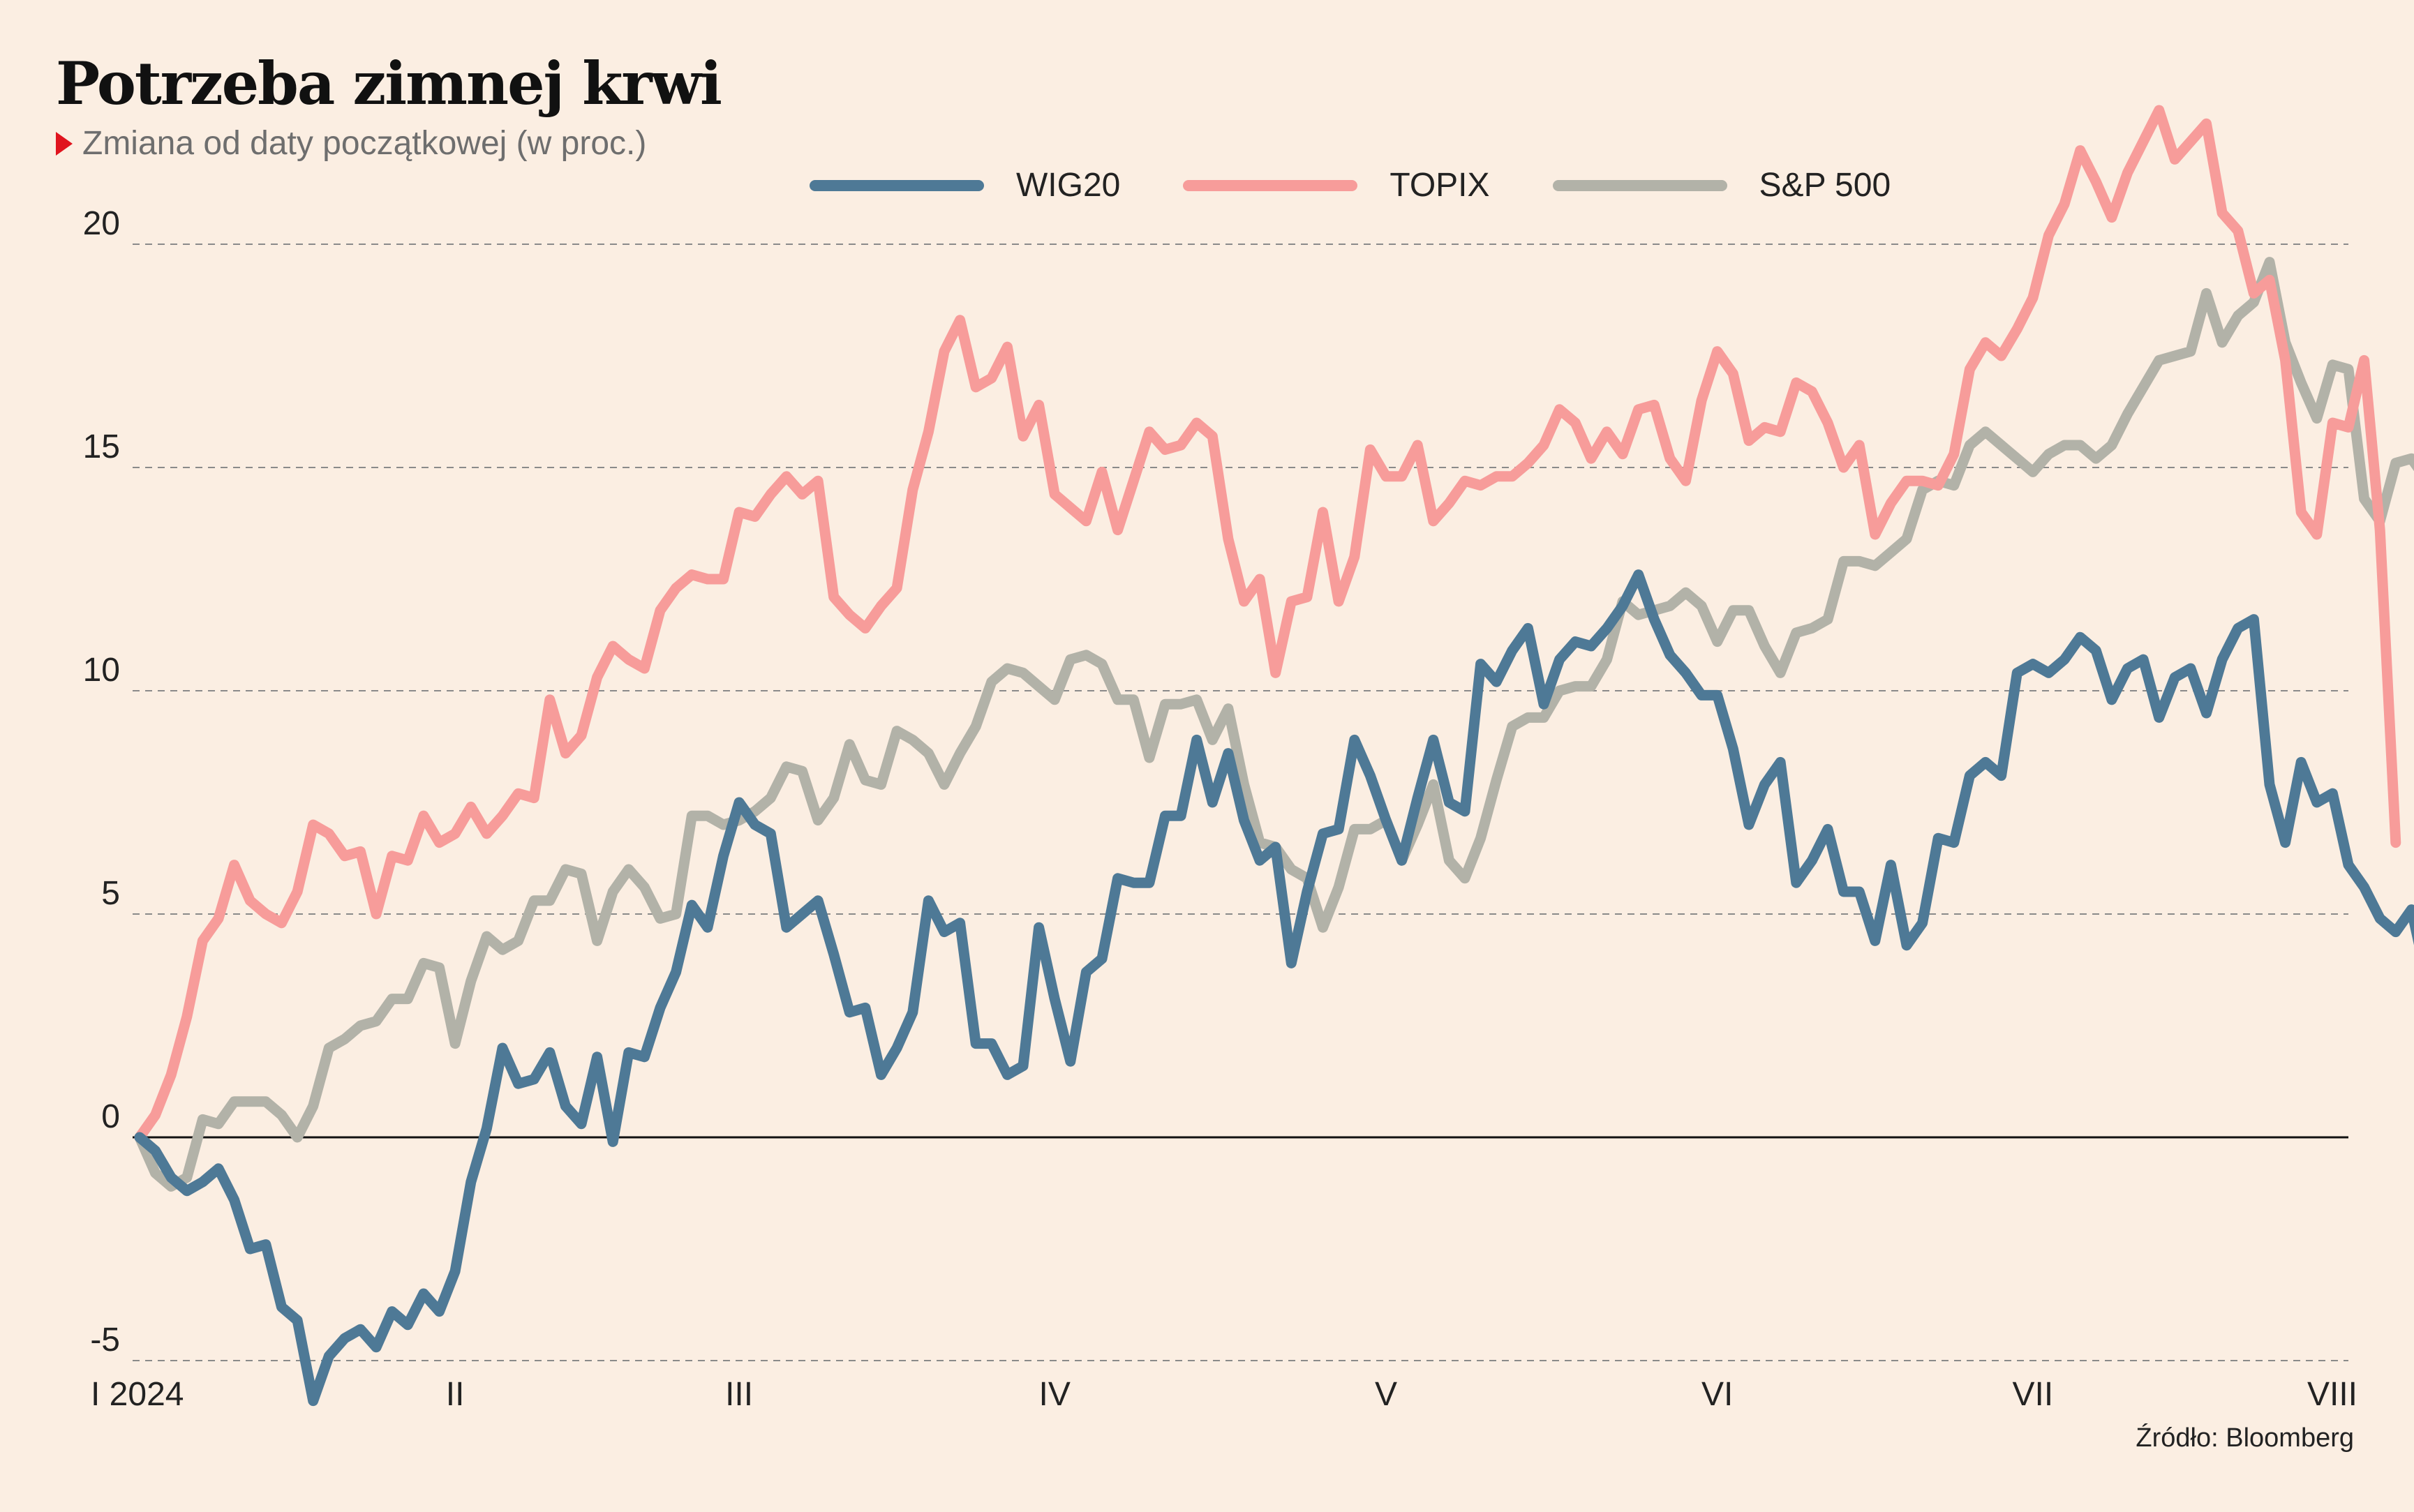 The image size is (2414, 1512). I want to click on y-tick-label: 10, so click(101, 670).